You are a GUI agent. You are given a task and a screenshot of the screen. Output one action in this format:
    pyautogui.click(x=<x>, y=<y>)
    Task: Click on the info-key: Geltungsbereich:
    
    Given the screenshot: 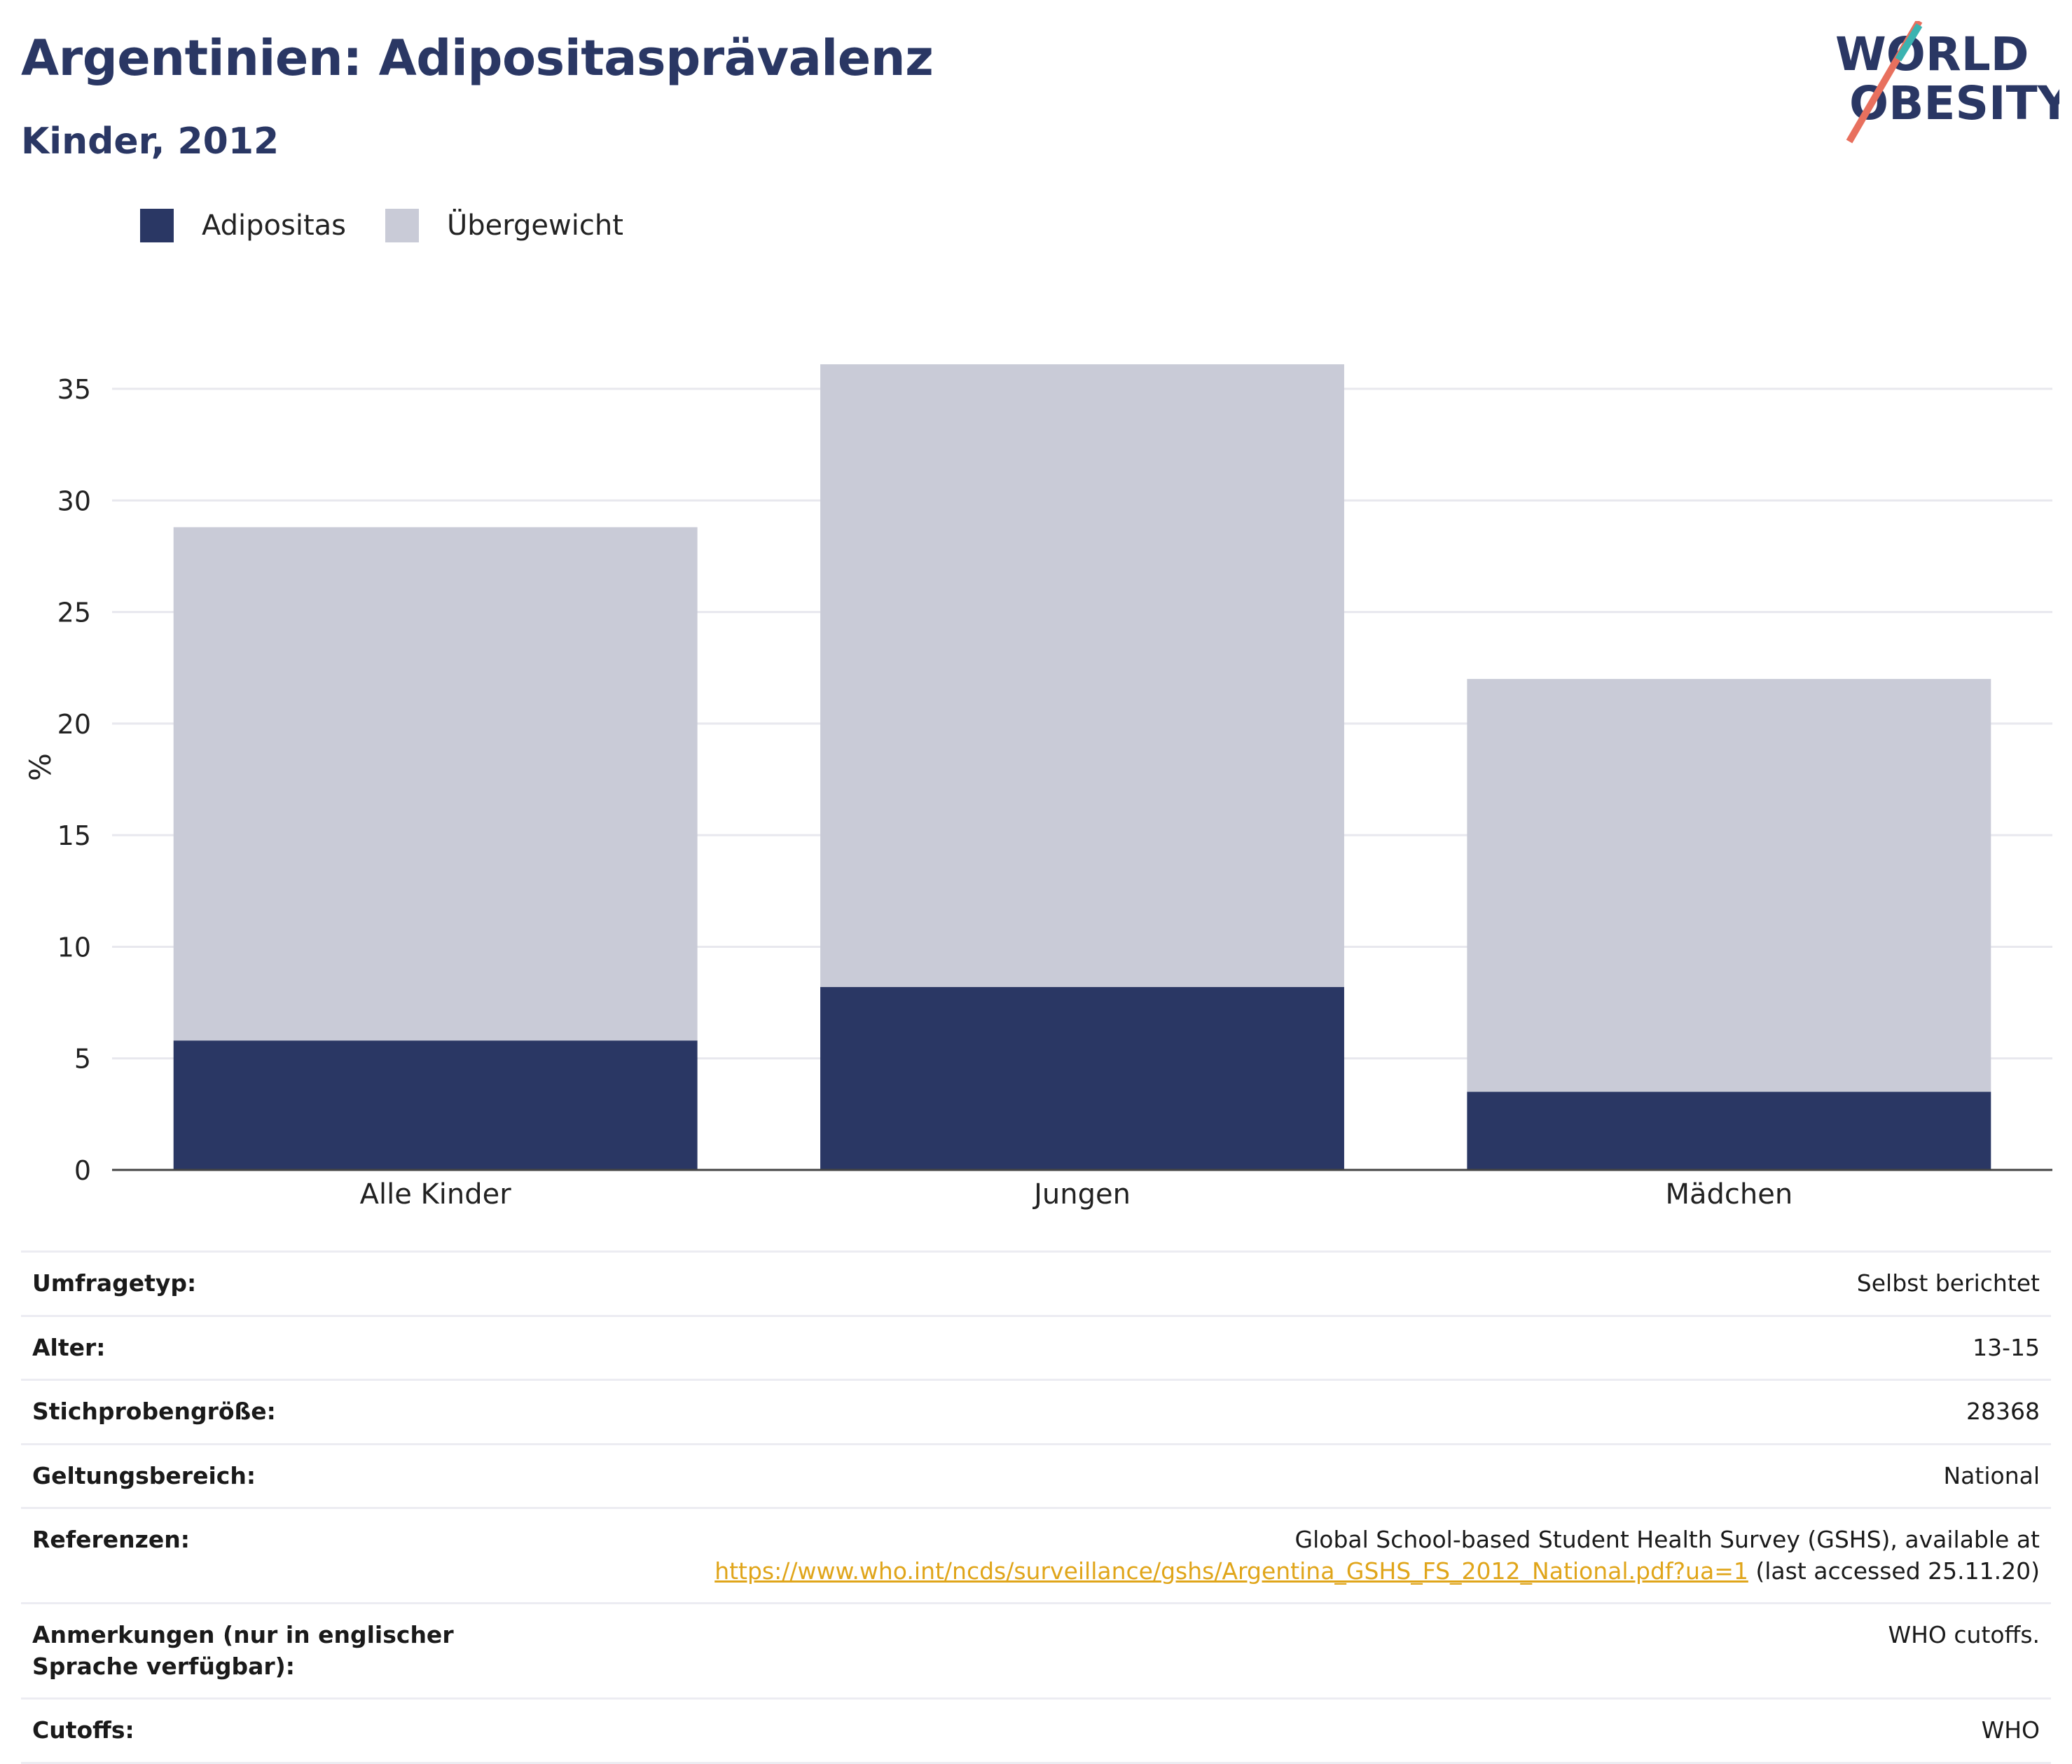 What is the action you would take?
    pyautogui.click(x=285, y=1475)
    